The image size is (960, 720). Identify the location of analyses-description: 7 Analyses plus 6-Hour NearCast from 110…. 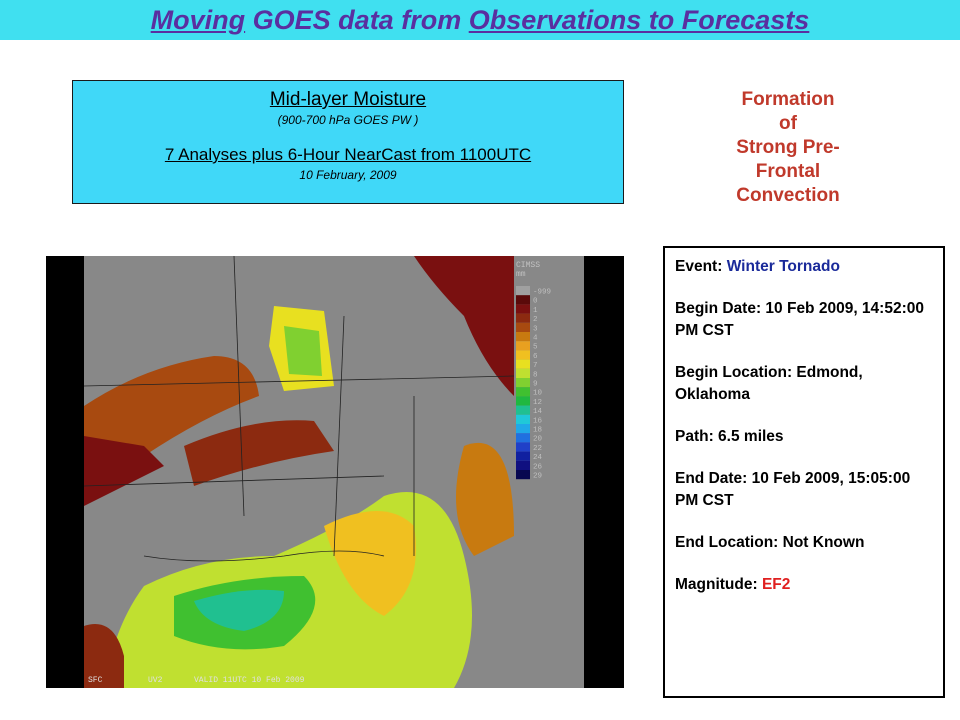
(348, 155).